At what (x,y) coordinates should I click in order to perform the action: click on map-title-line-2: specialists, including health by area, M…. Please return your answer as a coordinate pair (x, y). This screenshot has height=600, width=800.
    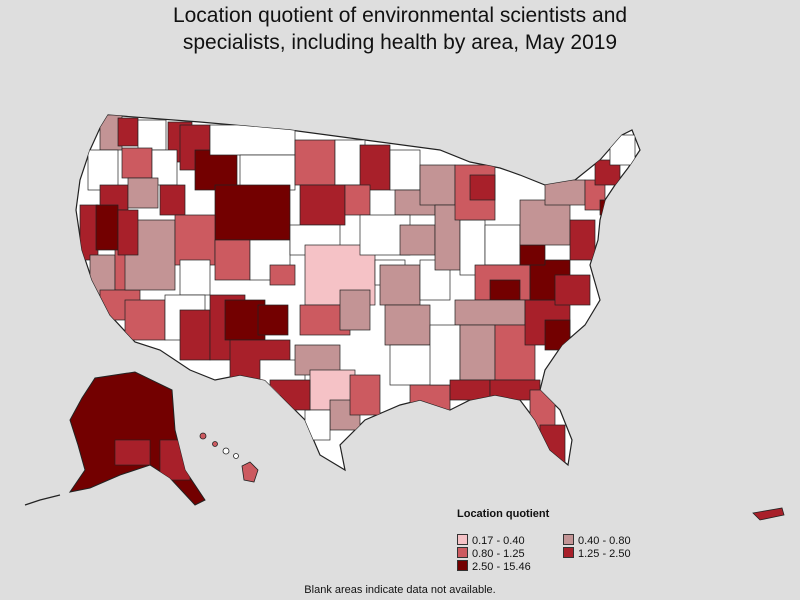
    Looking at the image, I should click on (400, 42).